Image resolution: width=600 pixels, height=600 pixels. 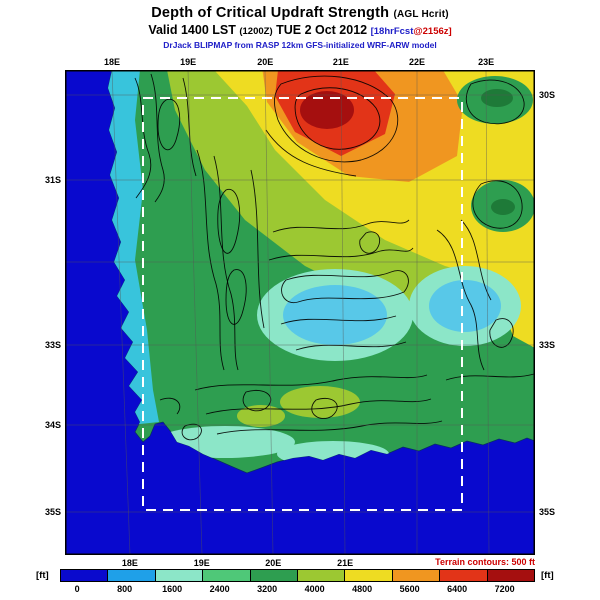 What do you see at coordinates (345, 563) in the screenshot?
I see `lon-tick-bottom-21E: 21E` at bounding box center [345, 563].